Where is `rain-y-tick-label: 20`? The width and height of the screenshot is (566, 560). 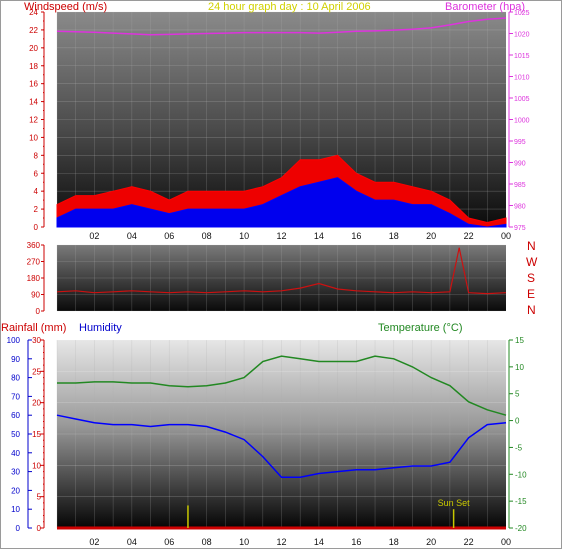 rain-y-tick-label: 20 is located at coordinates (36, 403).